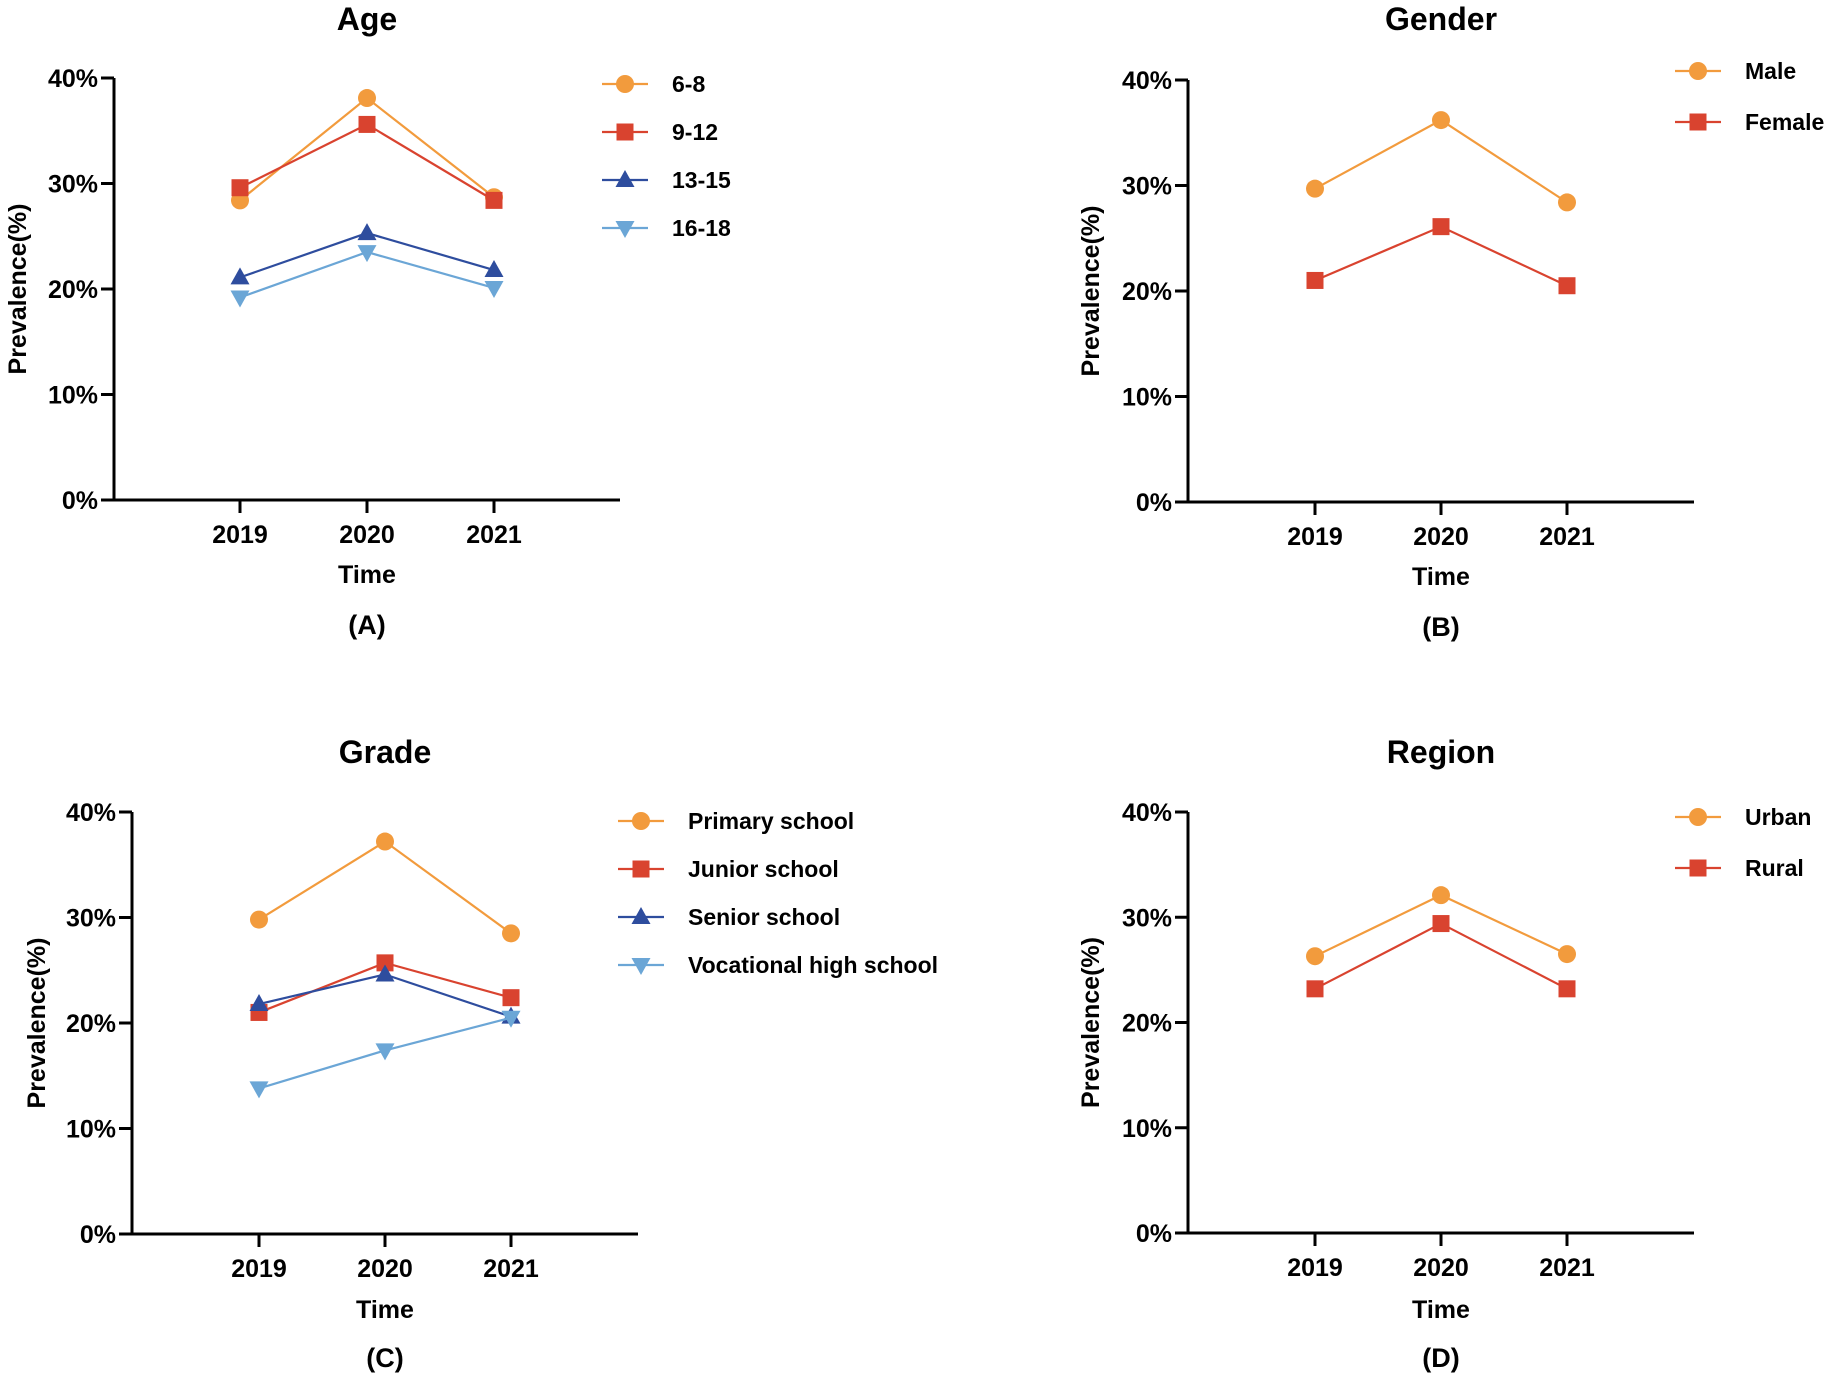 The width and height of the screenshot is (1831, 1388). I want to click on legend-label: Vocational high school, so click(813, 965).